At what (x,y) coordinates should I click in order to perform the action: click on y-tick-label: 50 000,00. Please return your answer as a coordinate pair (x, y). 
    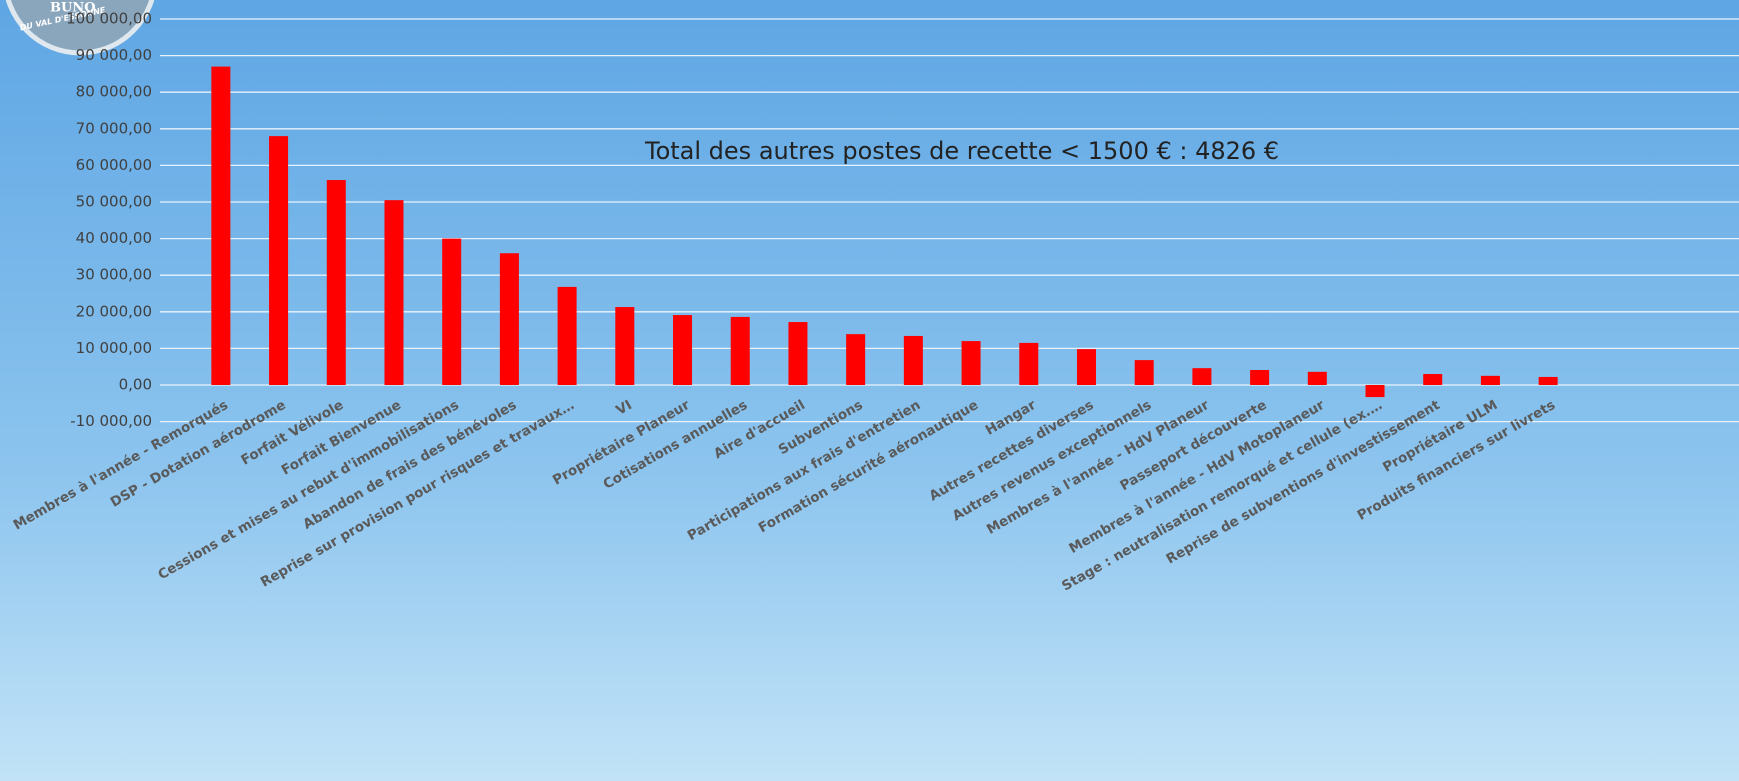
    Looking at the image, I should click on (114, 202).